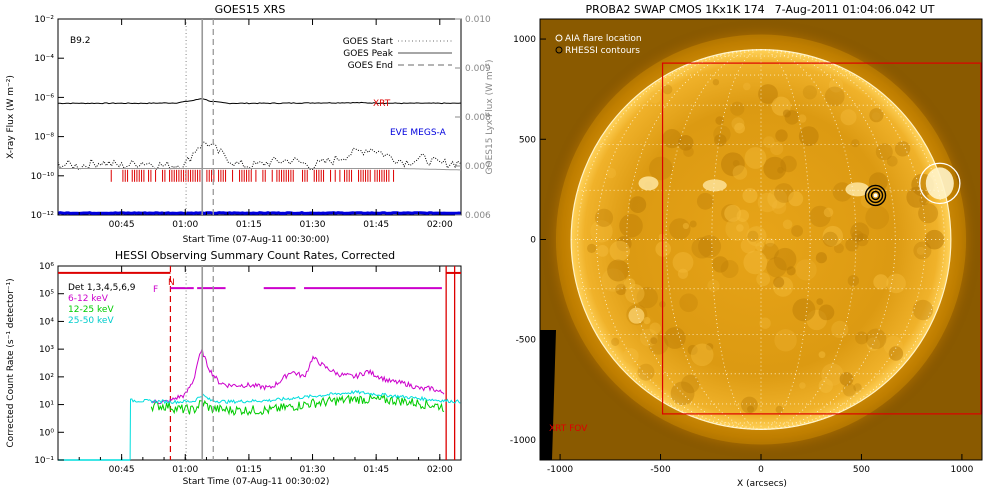  I want to click on hessi-legend-title: Det 1,3,4,5,6,9, so click(102, 288).